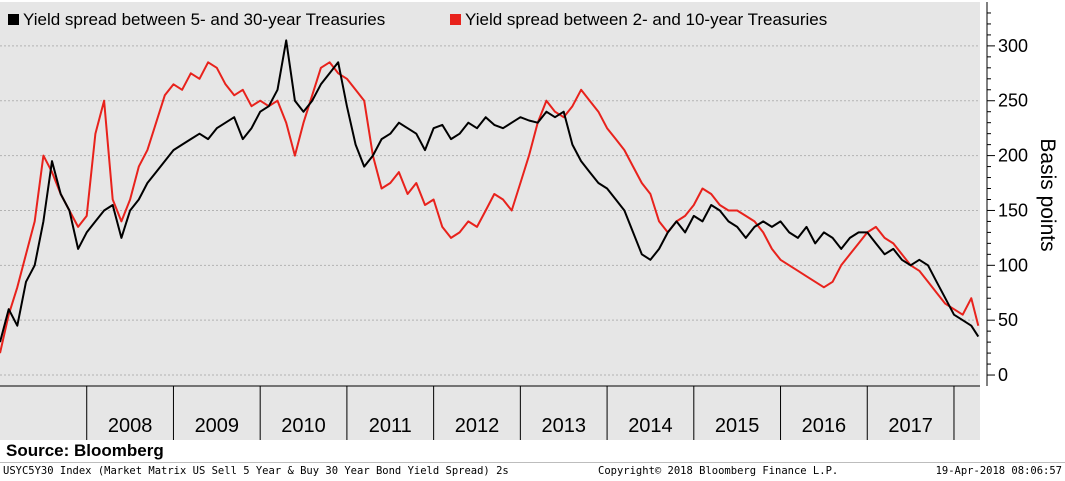 This screenshot has width=1065, height=481. Describe the element at coordinates (303, 426) in the screenshot. I see `x-tick-label: 2010` at that location.